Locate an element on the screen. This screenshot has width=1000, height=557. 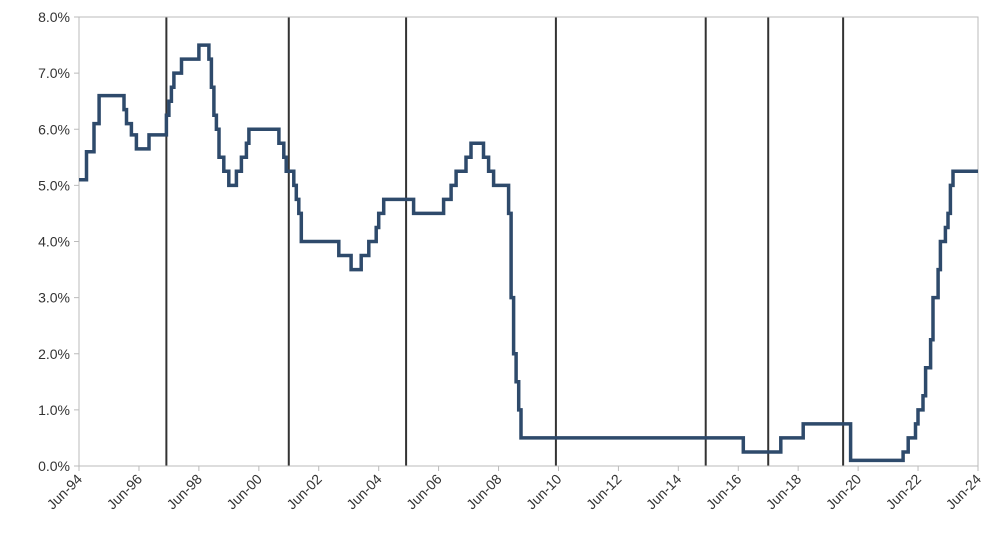
y-tick-label: 3.0% is located at coordinates (54, 298).